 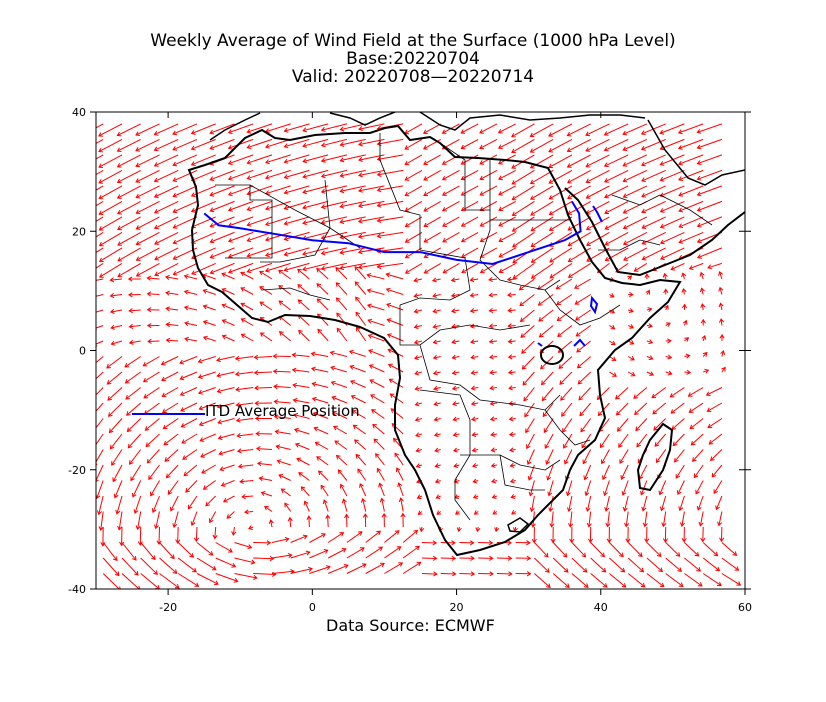 I want to click on itd-fragment-ethiopia, so click(x=594, y=305).